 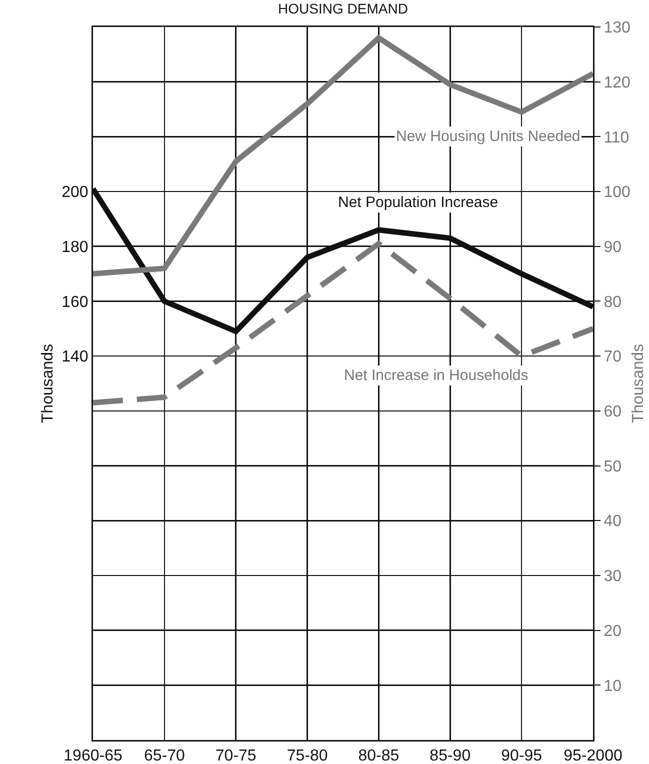 What do you see at coordinates (617, 137) in the screenshot?
I see `y2-tick-label: 110` at bounding box center [617, 137].